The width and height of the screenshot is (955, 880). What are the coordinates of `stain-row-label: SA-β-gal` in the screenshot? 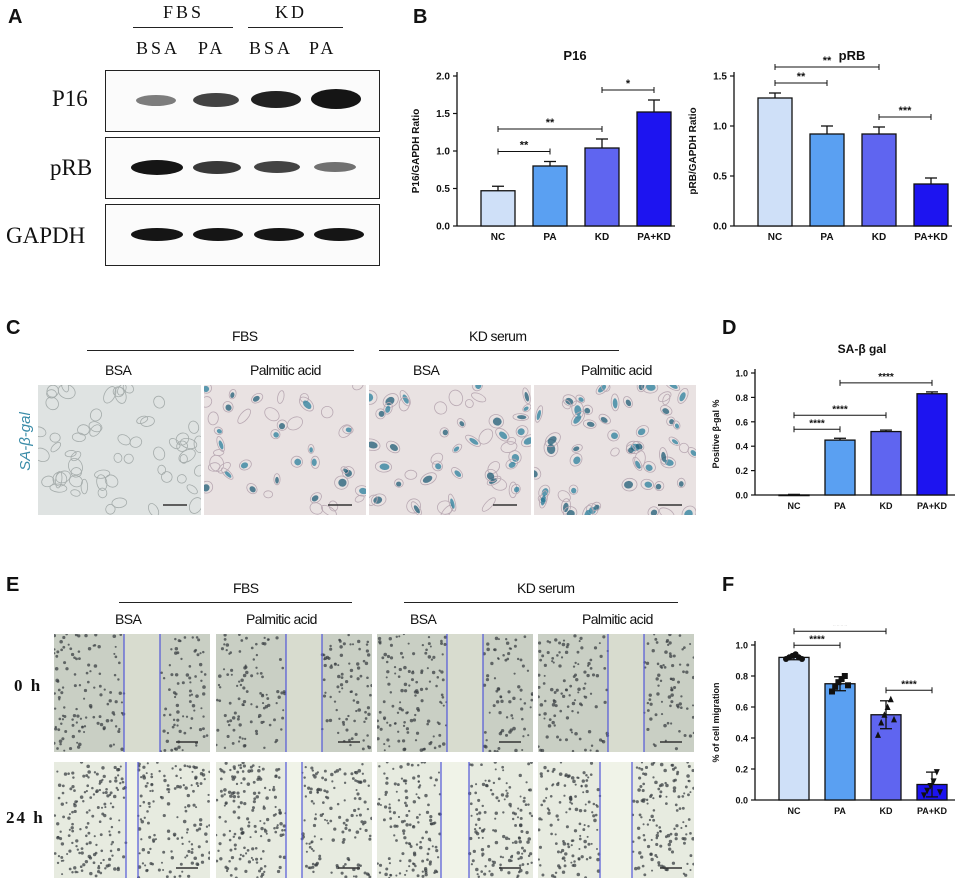 It's located at (25, 441).